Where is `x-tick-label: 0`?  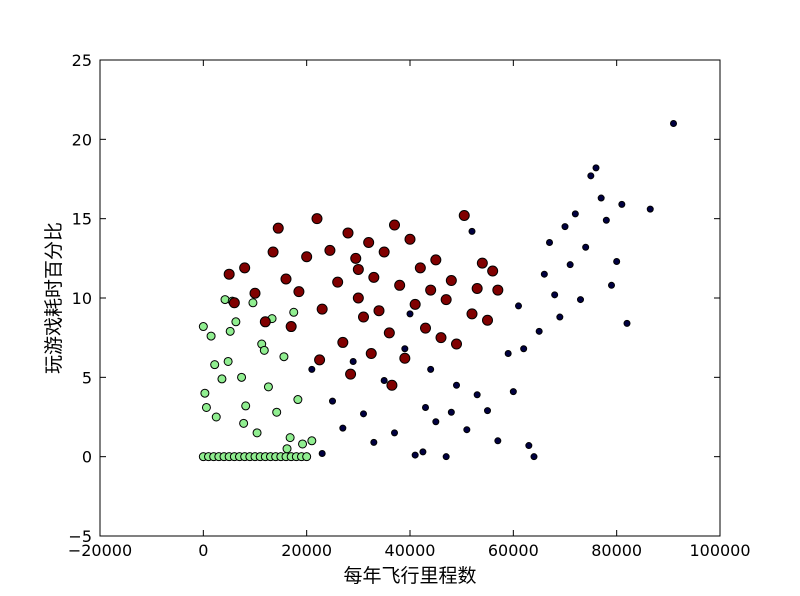 x-tick-label: 0 is located at coordinates (203, 550).